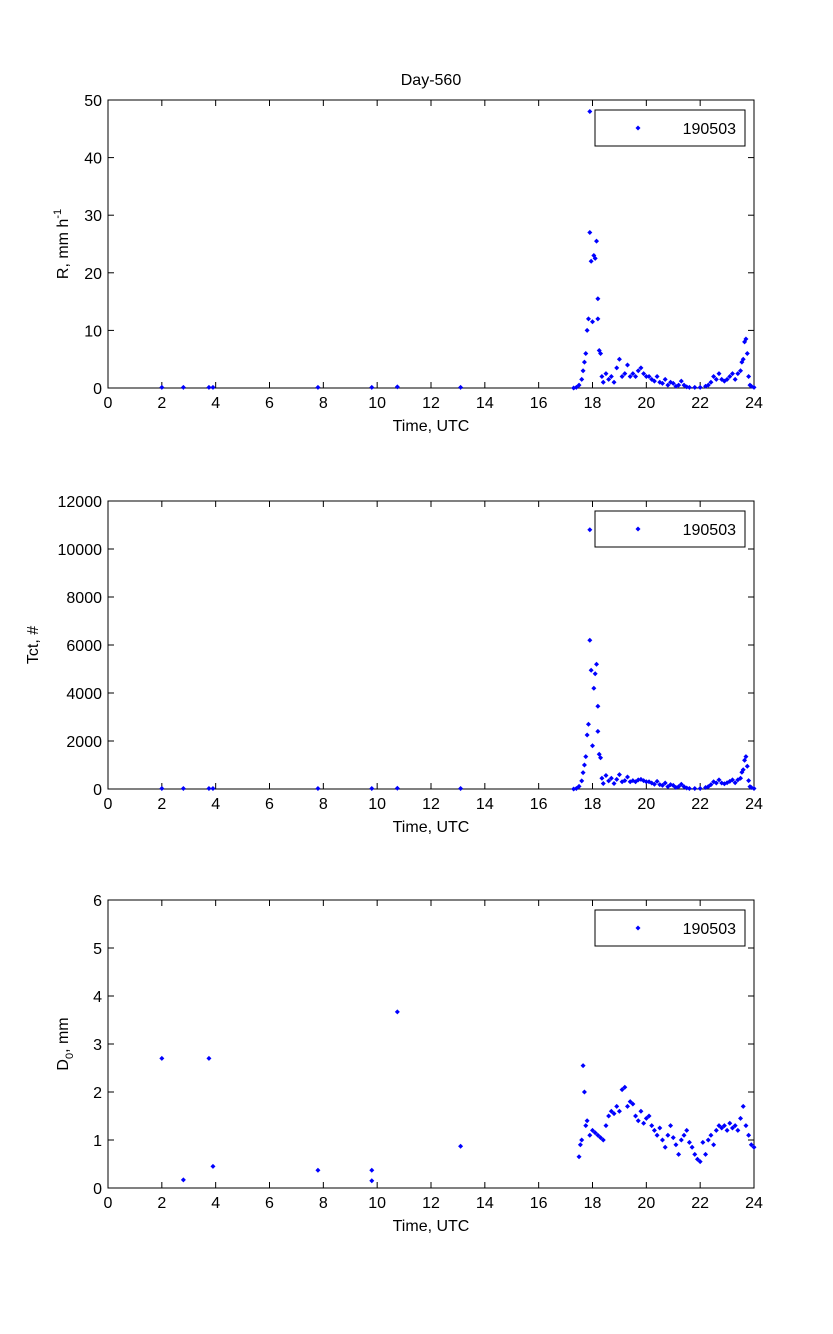 This screenshot has width=833, height=1334. Describe the element at coordinates (93, 101) in the screenshot. I see `y-tick-label: 50` at that location.